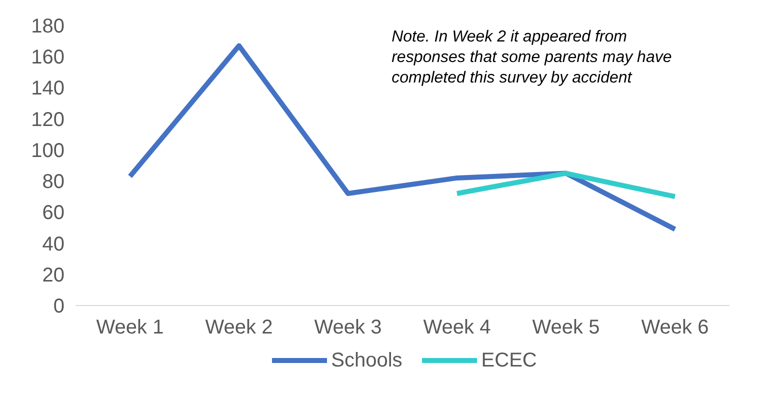 This screenshot has height=409, width=779. I want to click on x-tick-label: Week 1, so click(130, 327).